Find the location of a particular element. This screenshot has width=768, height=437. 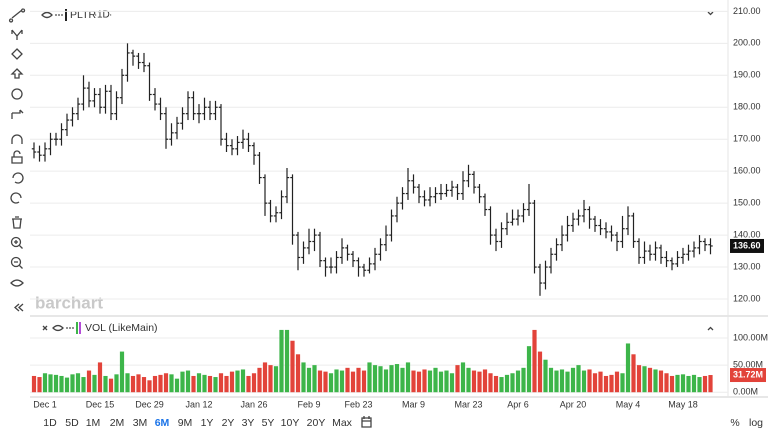

scale-option: log is located at coordinates (756, 423).